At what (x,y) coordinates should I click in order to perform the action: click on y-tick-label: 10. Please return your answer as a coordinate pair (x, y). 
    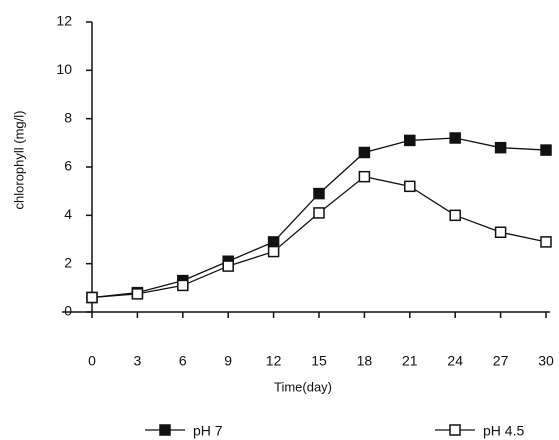
    Looking at the image, I should click on (64, 69).